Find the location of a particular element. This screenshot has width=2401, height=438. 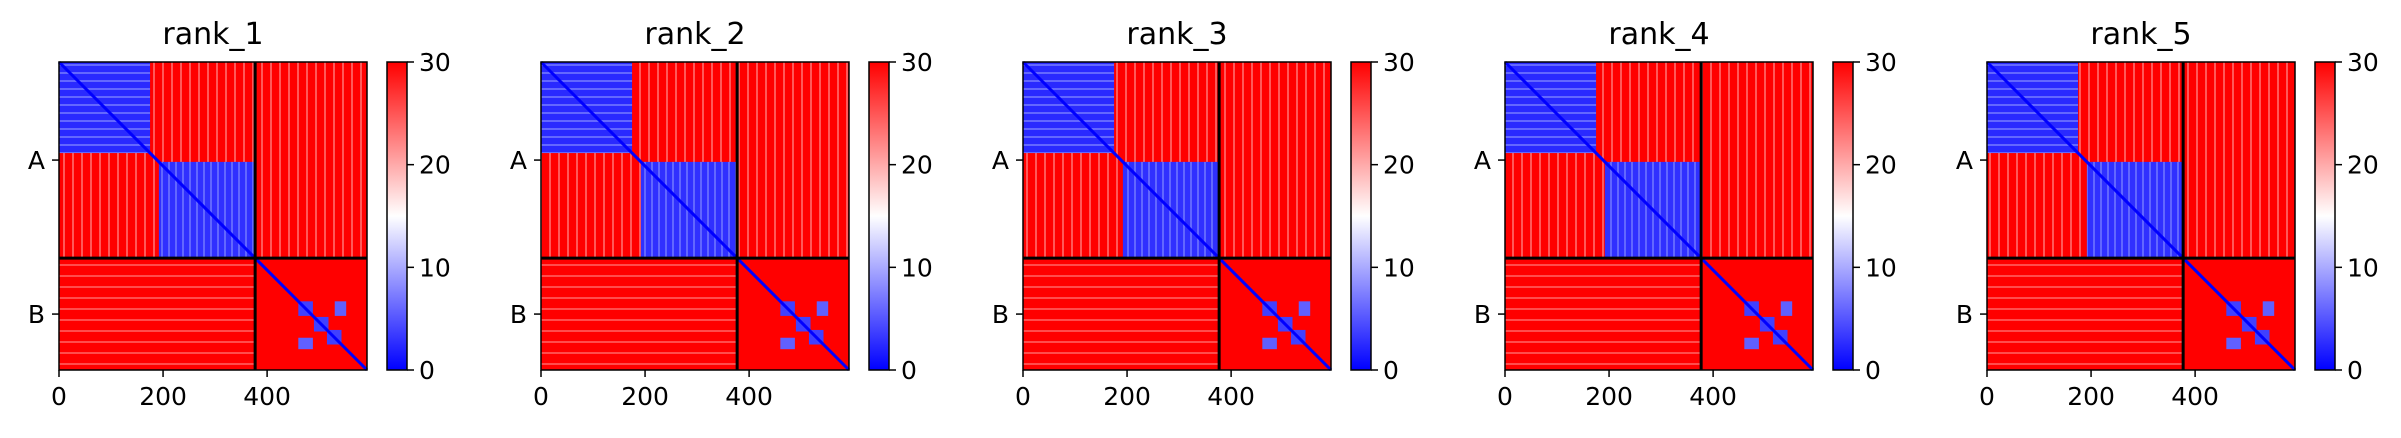

panel-title: rank_2 is located at coordinates (694, 34).